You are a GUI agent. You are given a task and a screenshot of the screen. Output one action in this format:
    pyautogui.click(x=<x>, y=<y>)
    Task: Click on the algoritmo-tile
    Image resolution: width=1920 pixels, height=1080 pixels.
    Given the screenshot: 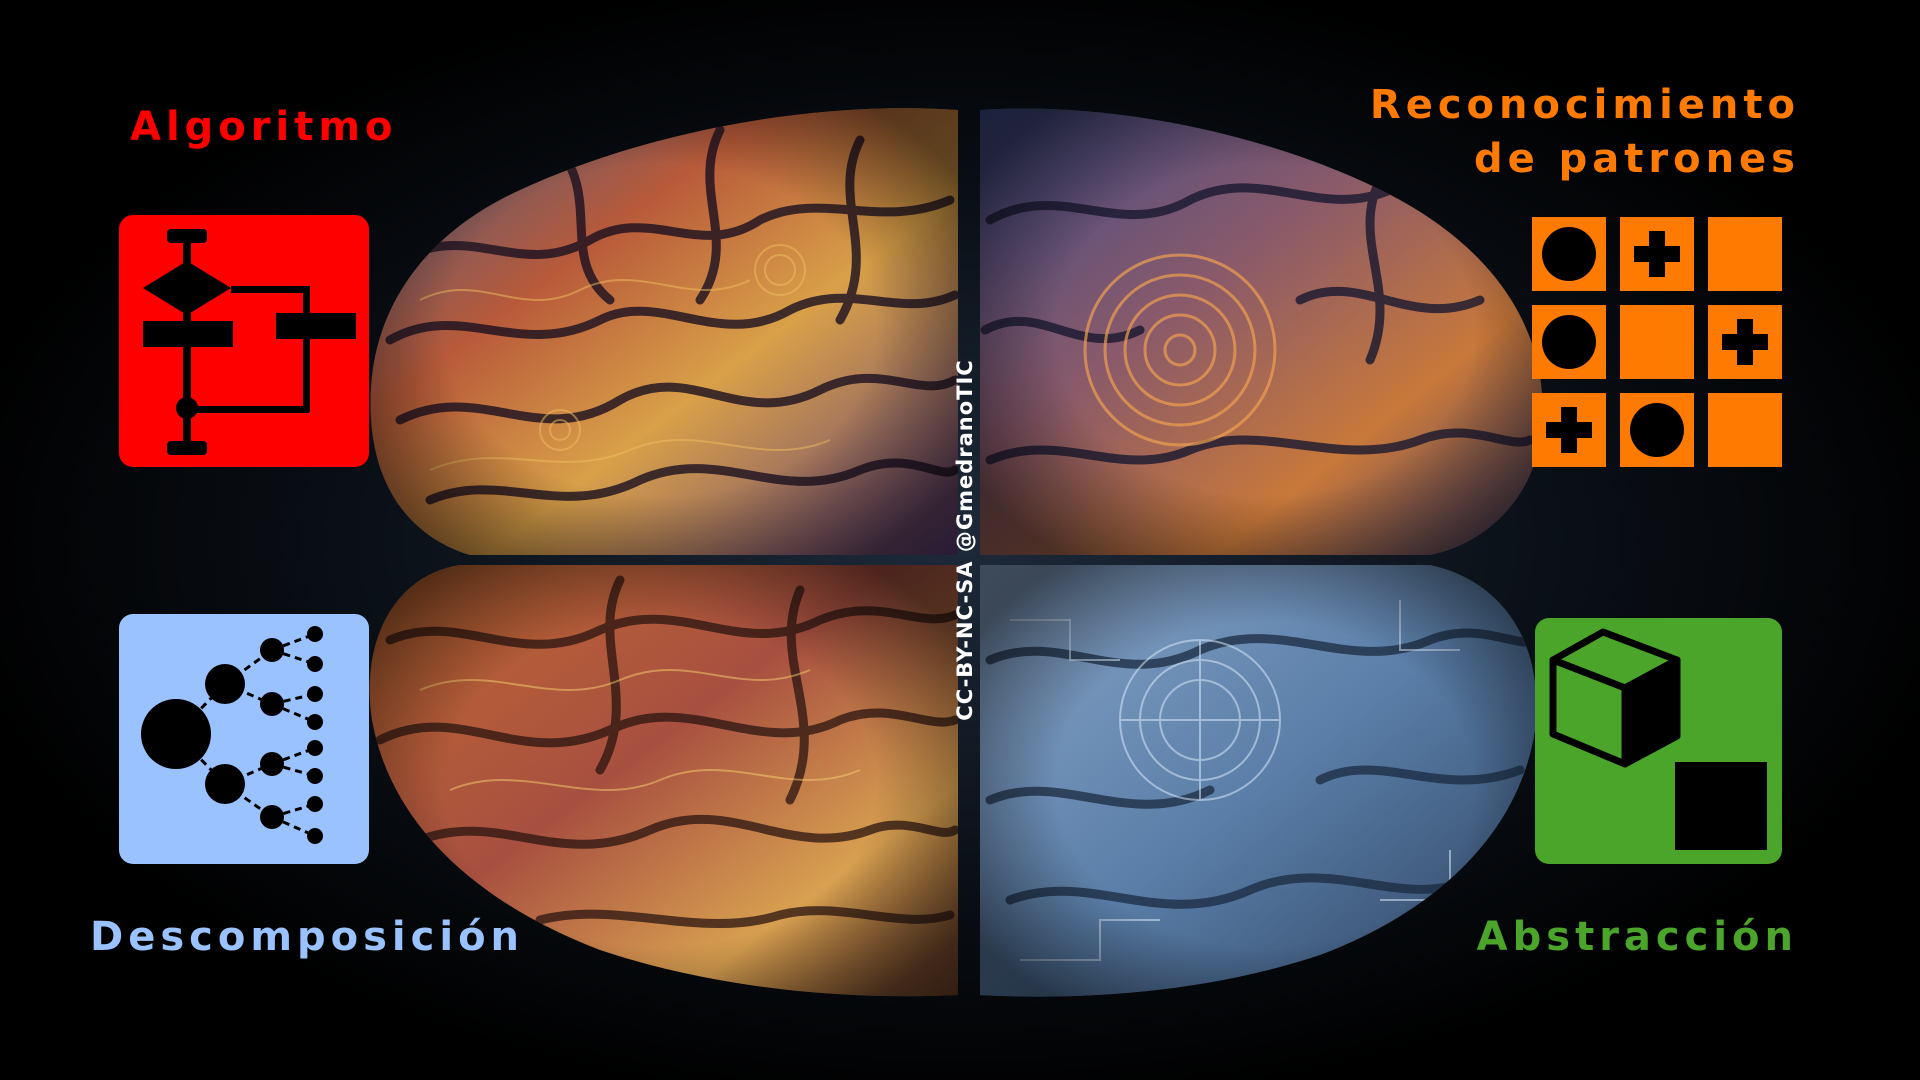 What is the action you would take?
    pyautogui.click(x=244, y=341)
    